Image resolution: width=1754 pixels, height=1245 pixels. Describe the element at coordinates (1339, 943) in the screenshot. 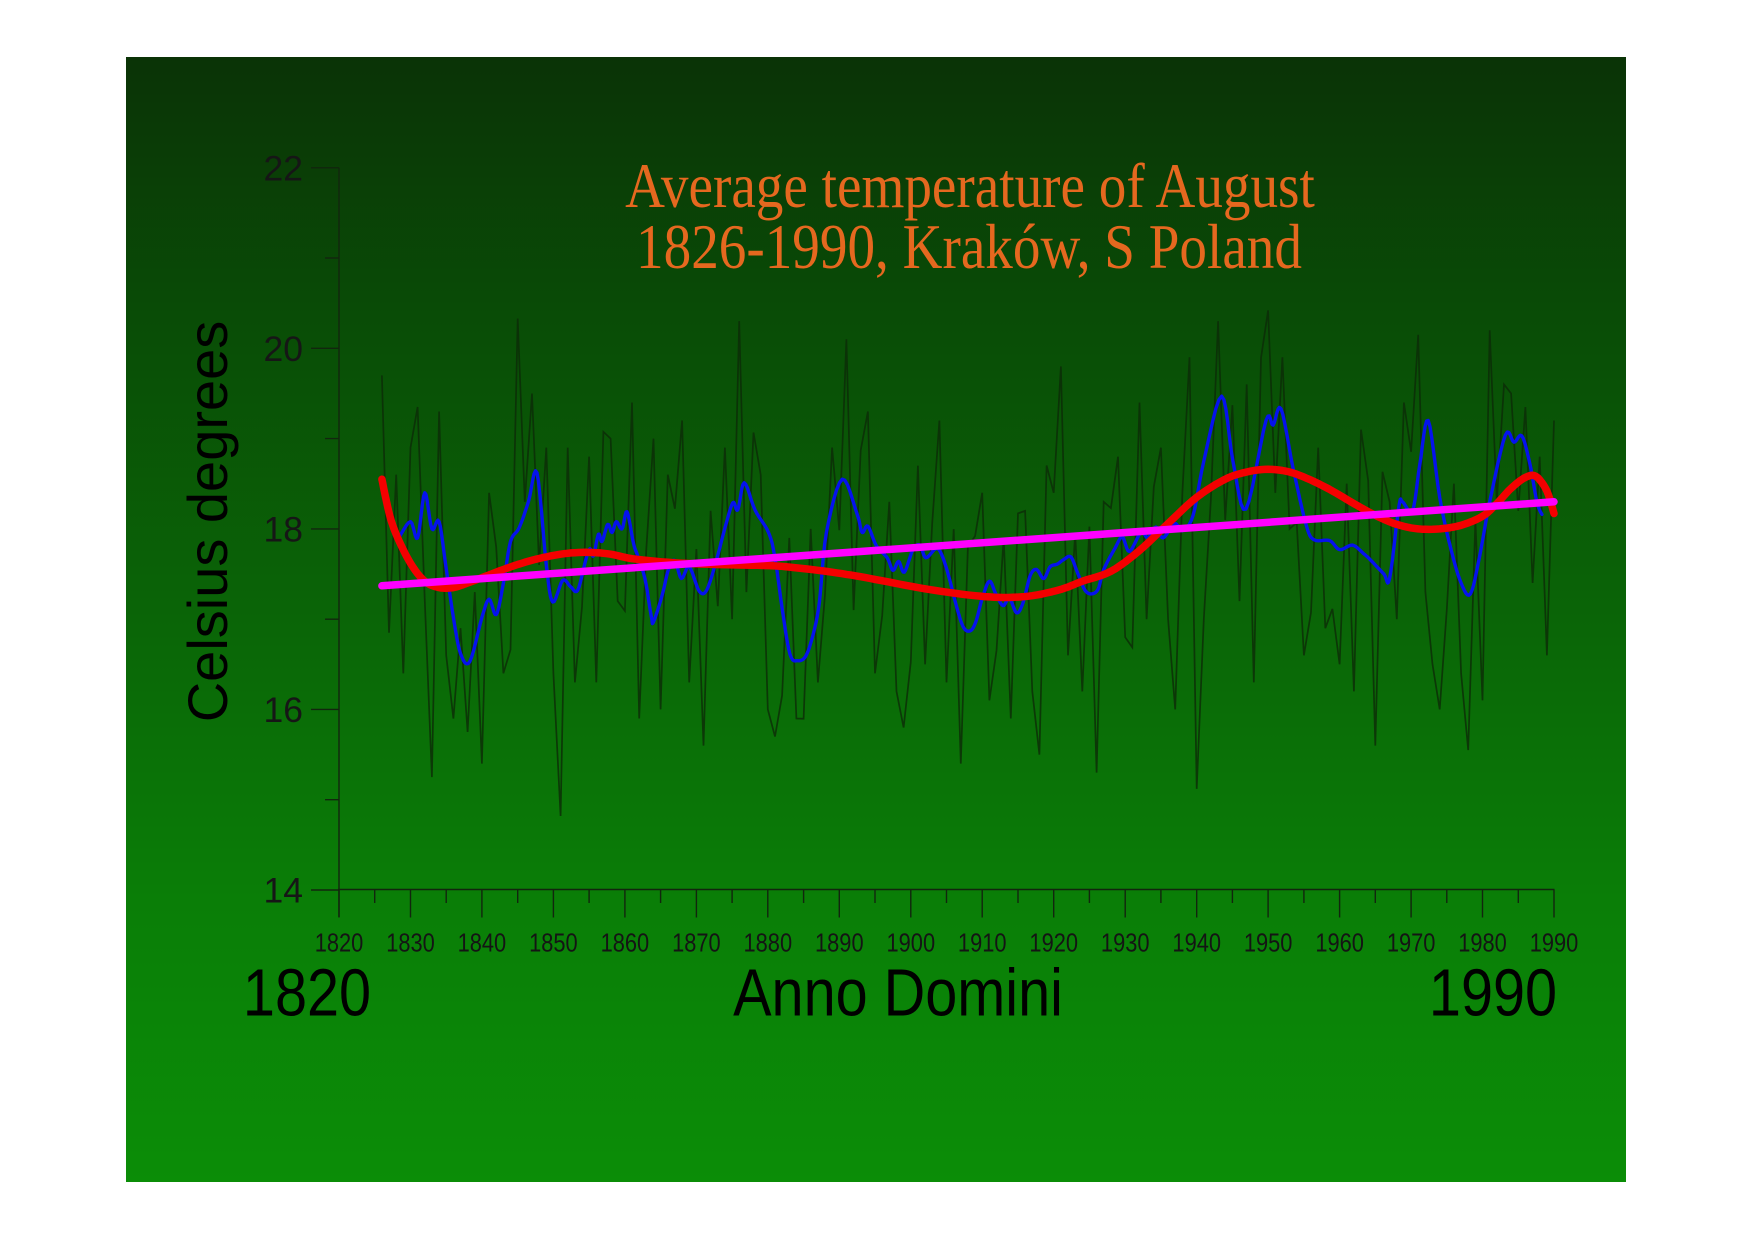

I see `svg-text: 1960` at that location.